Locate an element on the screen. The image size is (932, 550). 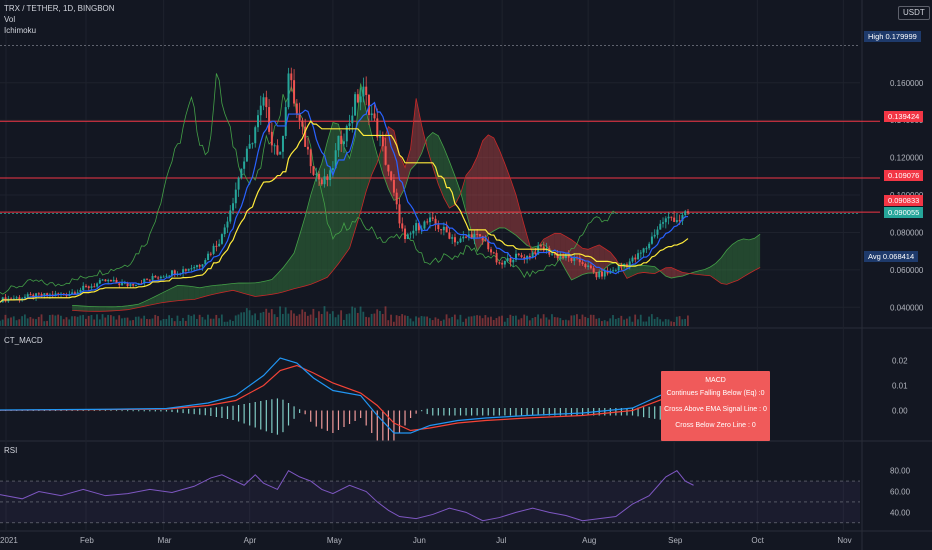
macd-tooltip-title: MACD is located at coordinates (715, 380).